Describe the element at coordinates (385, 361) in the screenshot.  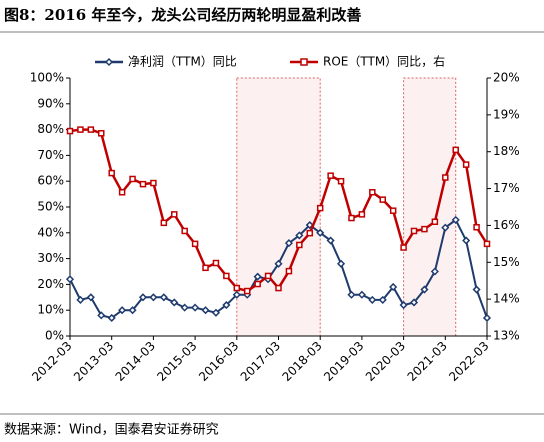
I see `x-tick-label: 2020-03` at that location.